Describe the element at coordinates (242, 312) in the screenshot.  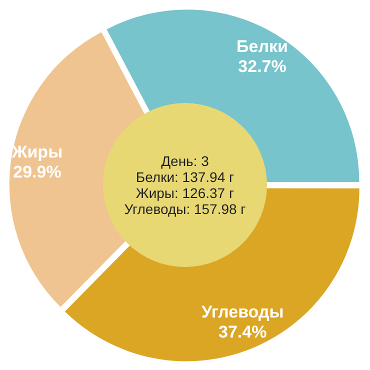
I see `slice-label: Углеводы` at that location.